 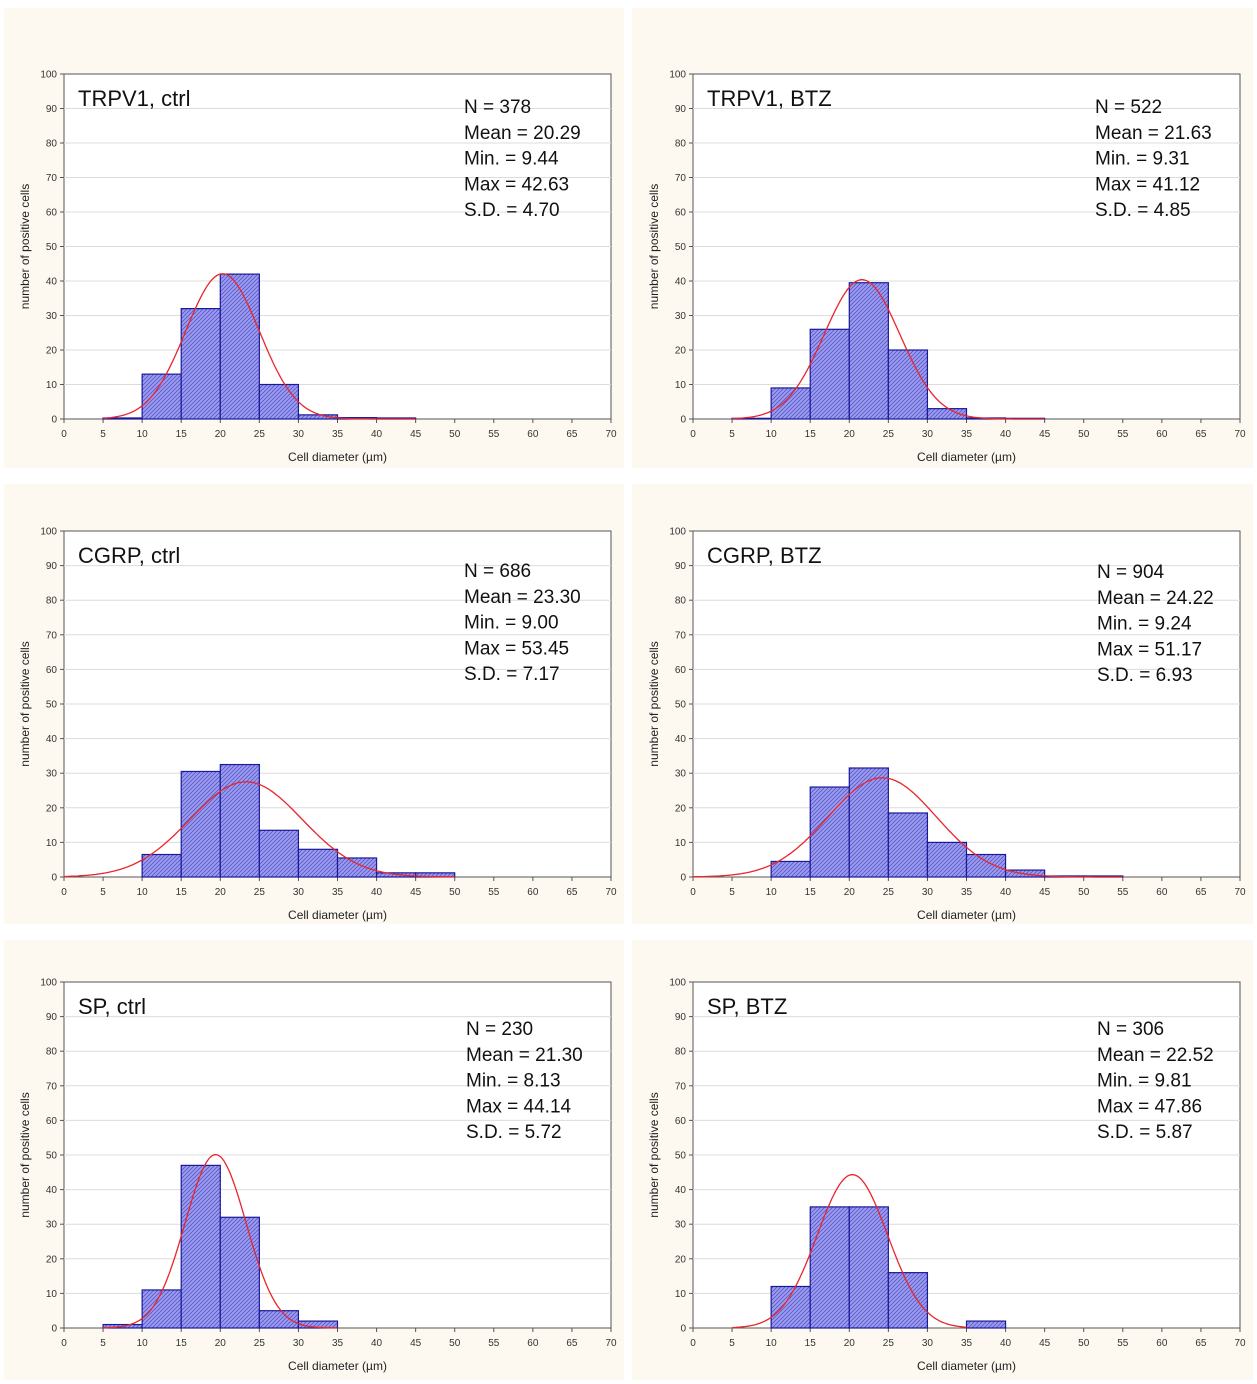 What do you see at coordinates (519, 1106) in the screenshot?
I see `stats-line: Max = 44.14` at bounding box center [519, 1106].